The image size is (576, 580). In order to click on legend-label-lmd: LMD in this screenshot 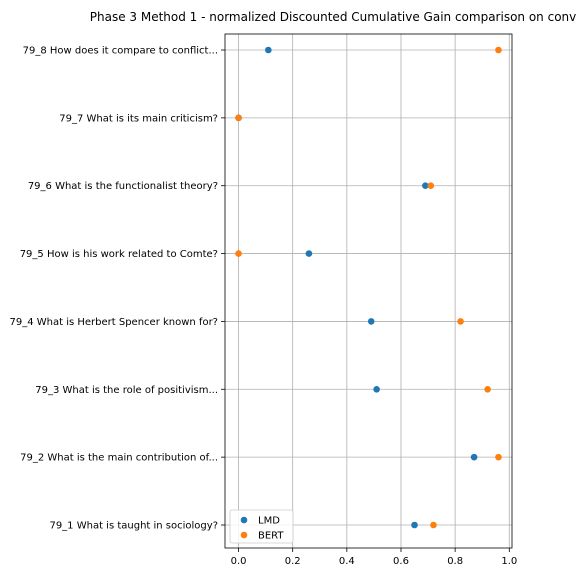, I will do `click(269, 521)`.